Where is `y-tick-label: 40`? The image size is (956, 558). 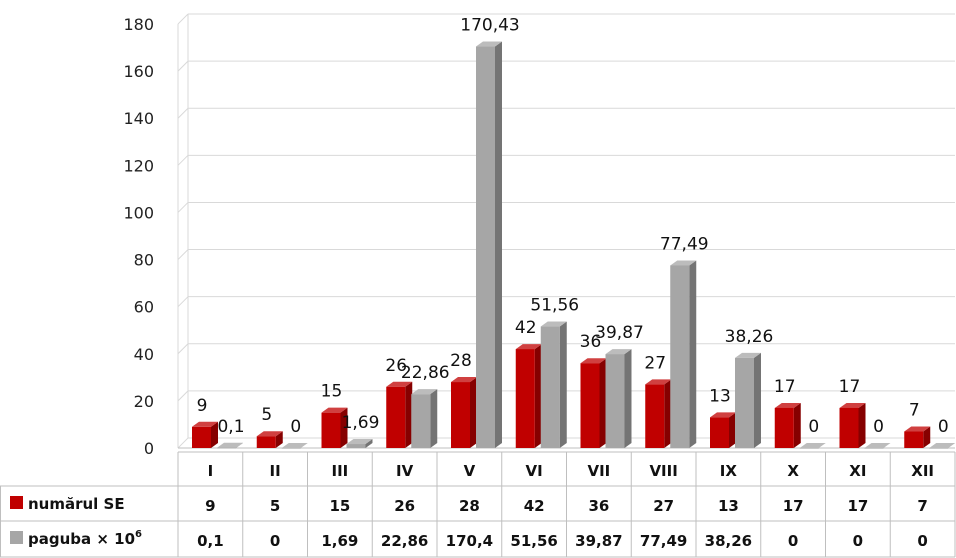
y-tick-label: 40 is located at coordinates (144, 354).